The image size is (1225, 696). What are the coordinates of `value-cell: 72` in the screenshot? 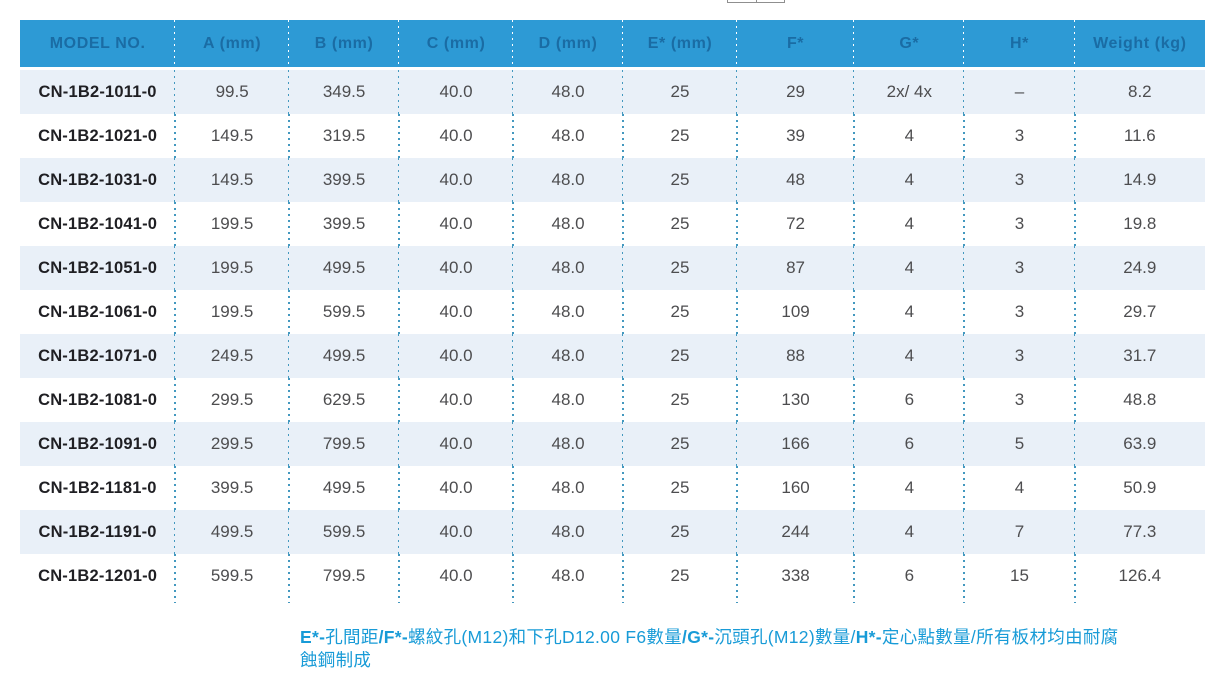 It's located at (796, 224).